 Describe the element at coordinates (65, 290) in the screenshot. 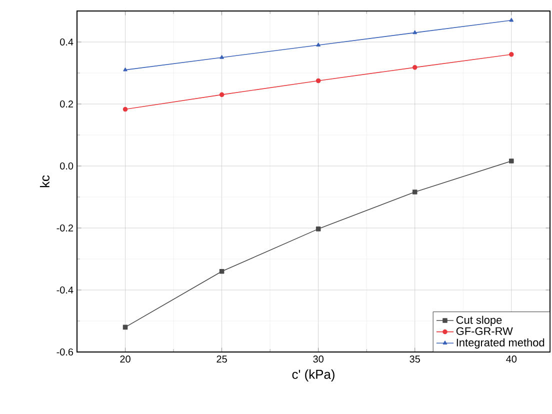

I see `y-tick-label: -0.4` at that location.